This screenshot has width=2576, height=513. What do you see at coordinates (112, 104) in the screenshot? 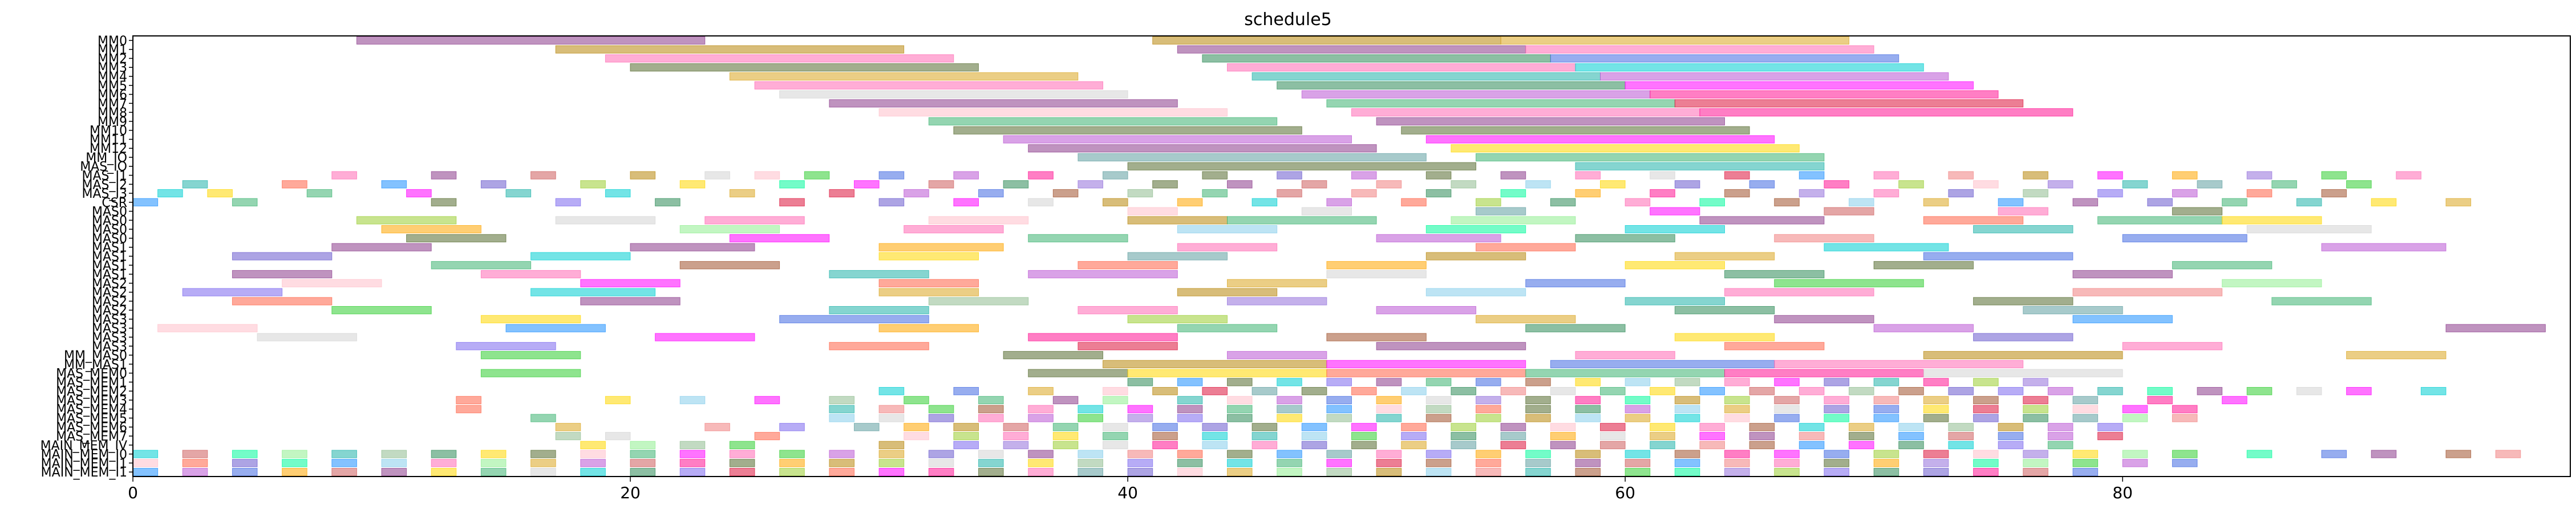
I see `y-tick-label-7: MM7` at bounding box center [112, 104].